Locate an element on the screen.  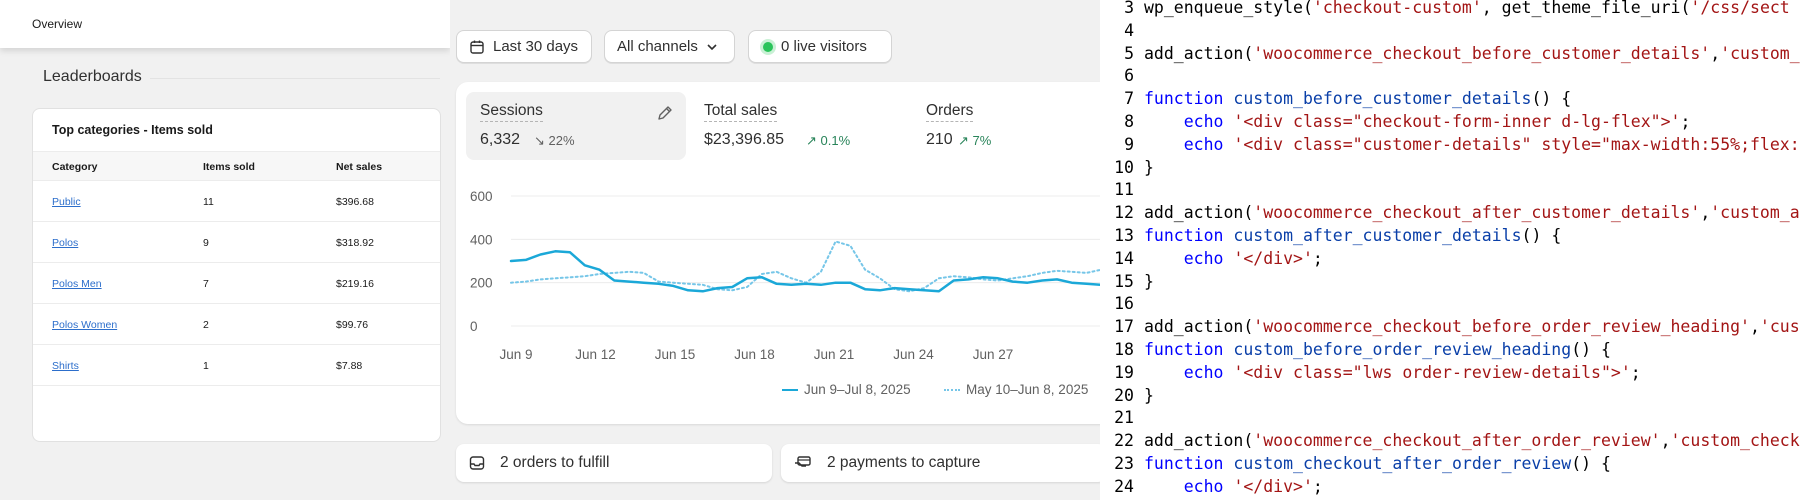
metric-sessions: Sessions 6,332 ↘ 22% is located at coordinates (576, 126).